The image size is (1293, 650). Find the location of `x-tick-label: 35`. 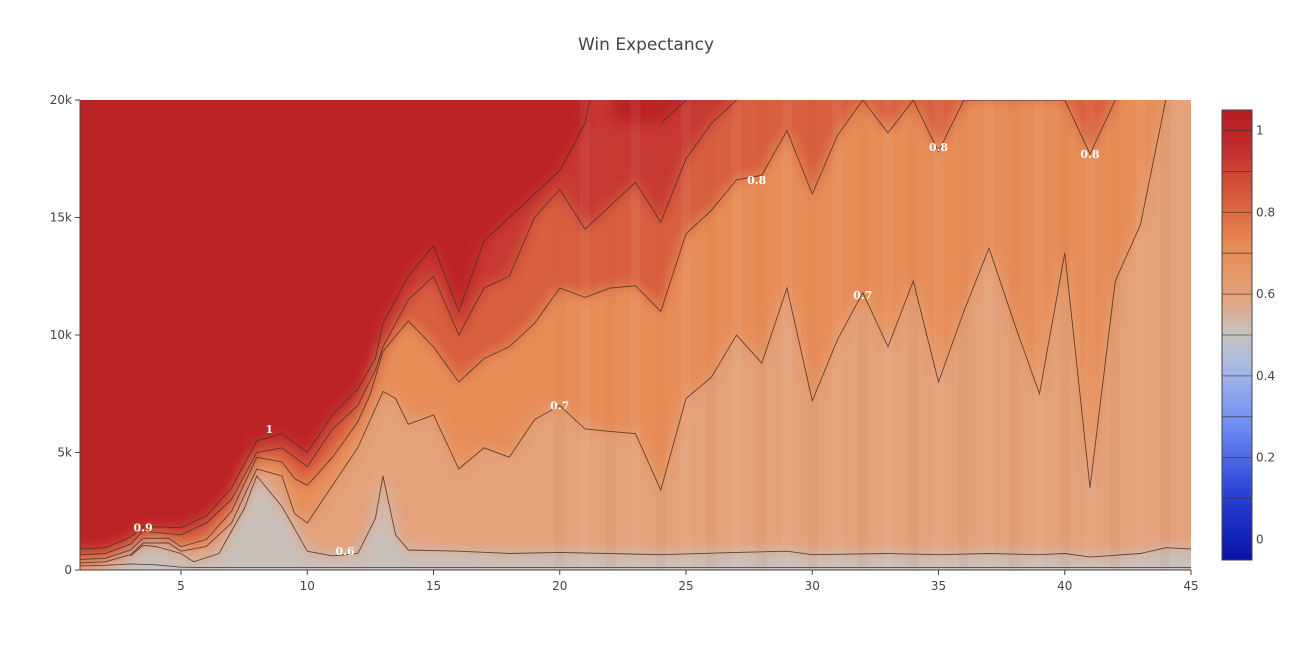

x-tick-label: 35 is located at coordinates (938, 586).